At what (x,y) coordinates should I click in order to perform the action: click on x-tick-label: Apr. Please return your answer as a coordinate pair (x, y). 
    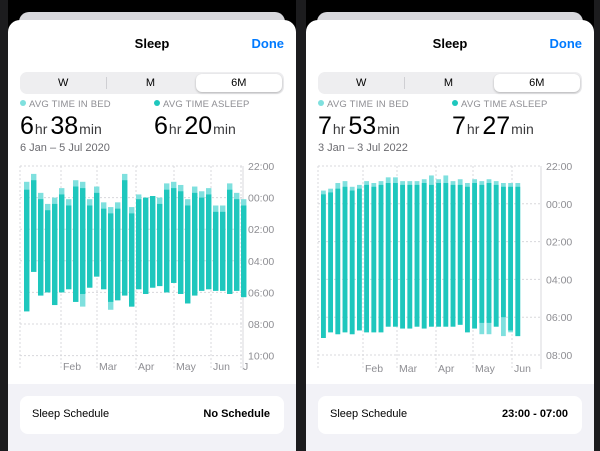
    Looking at the image, I should click on (146, 367).